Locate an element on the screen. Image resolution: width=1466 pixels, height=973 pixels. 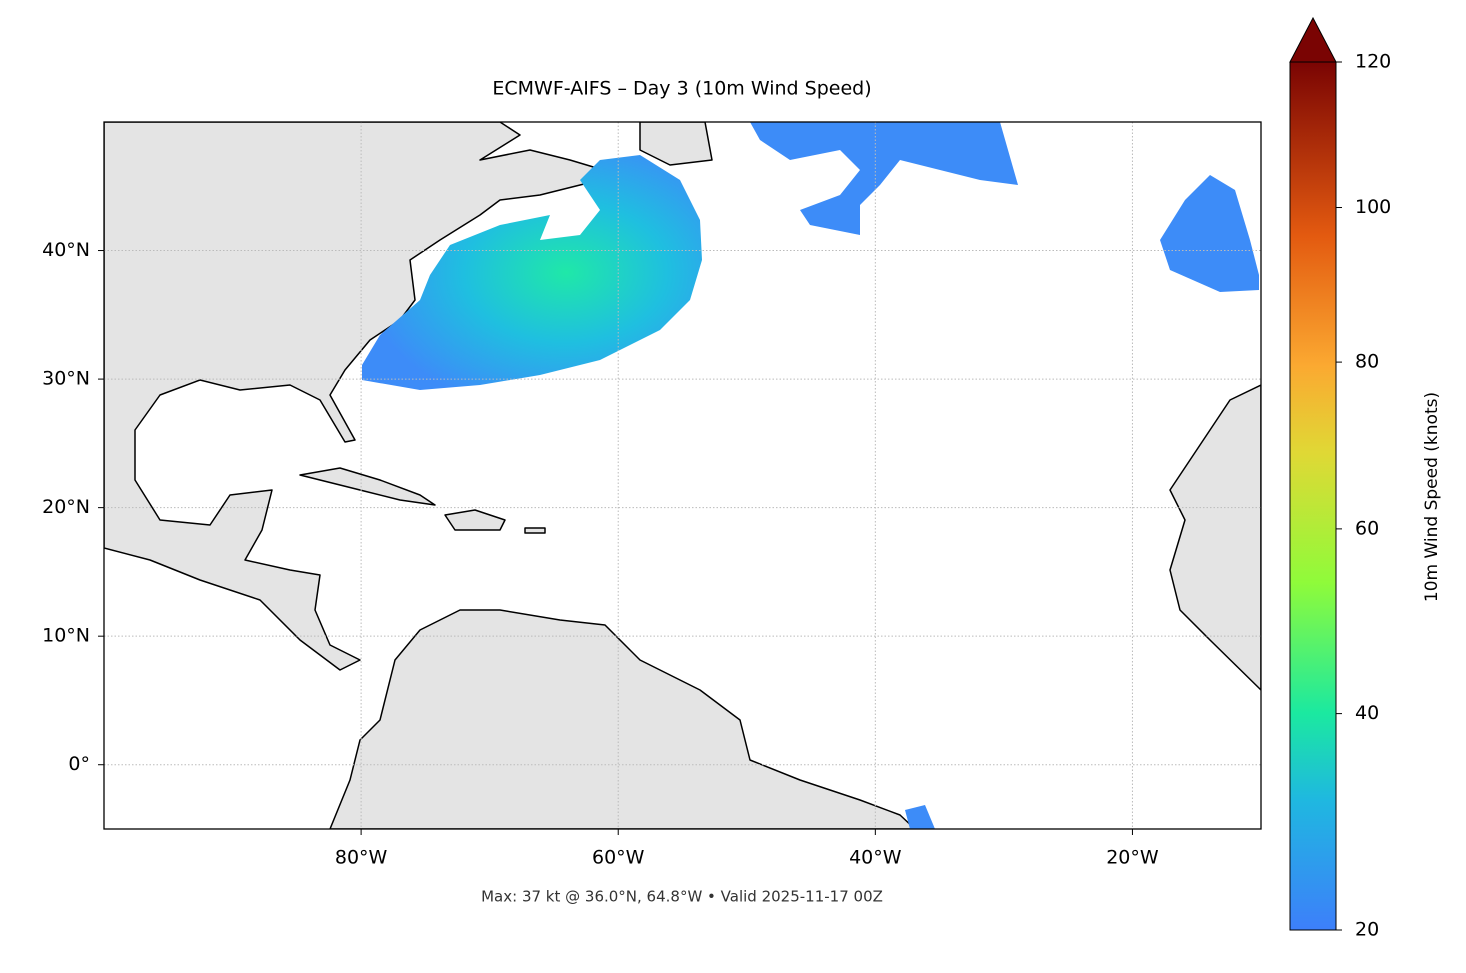
hispaniola is located at coordinates (475, 520).